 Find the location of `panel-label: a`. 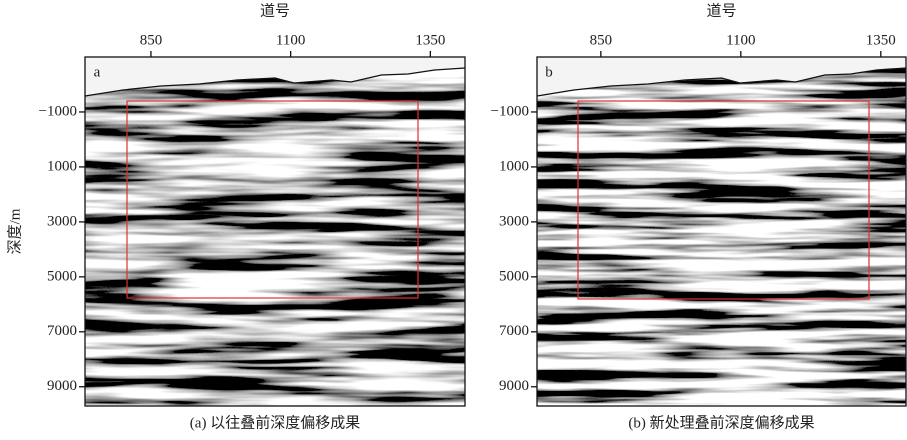

panel-label: a is located at coordinates (97, 72).